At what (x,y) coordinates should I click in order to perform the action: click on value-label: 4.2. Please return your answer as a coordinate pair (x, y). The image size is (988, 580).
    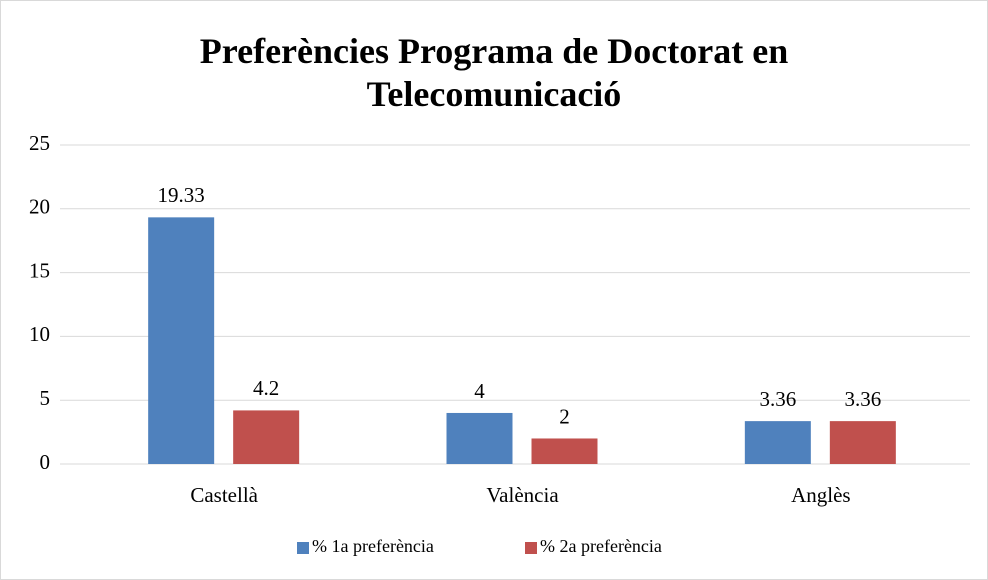
    Looking at the image, I should click on (266, 388).